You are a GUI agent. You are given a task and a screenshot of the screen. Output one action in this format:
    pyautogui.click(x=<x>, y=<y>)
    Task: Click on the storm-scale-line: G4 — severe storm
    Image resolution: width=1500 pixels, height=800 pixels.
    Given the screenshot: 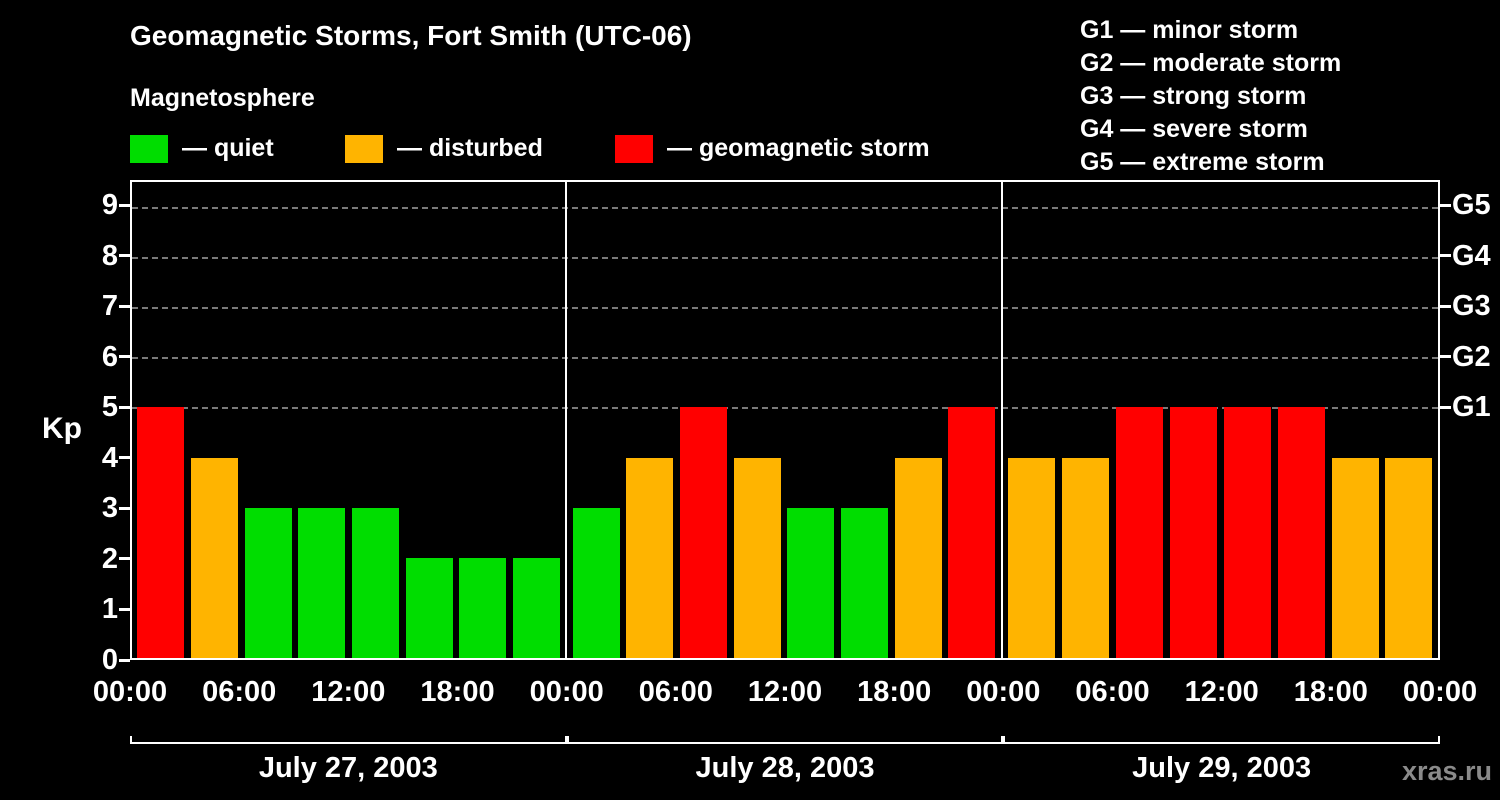 What is the action you would take?
    pyautogui.click(x=1194, y=129)
    